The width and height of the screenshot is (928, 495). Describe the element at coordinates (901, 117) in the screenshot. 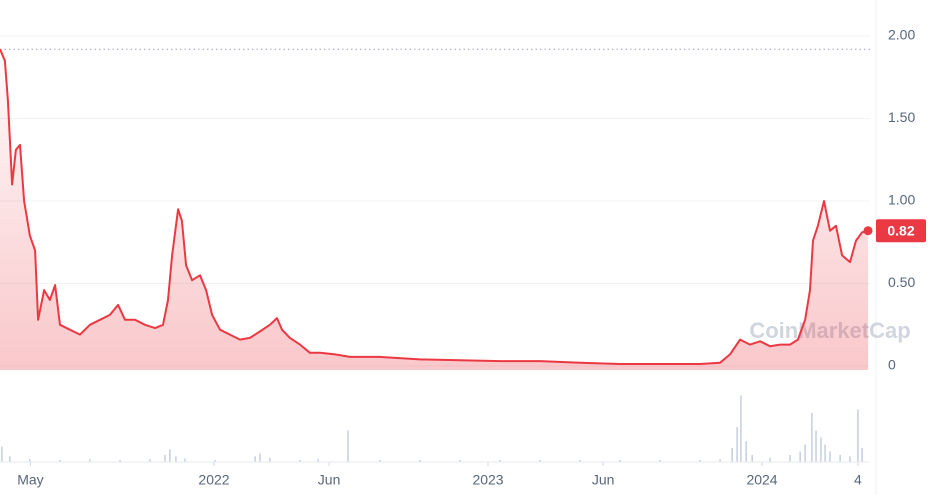

I see `y-tick-label: 1.50` at that location.